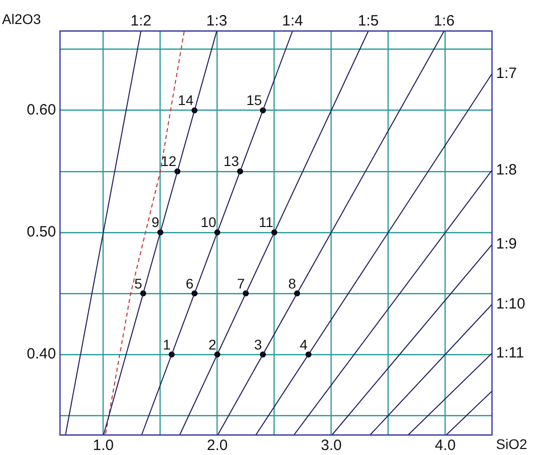 The image size is (536, 455). I want to click on annotation: 5, so click(138, 283).